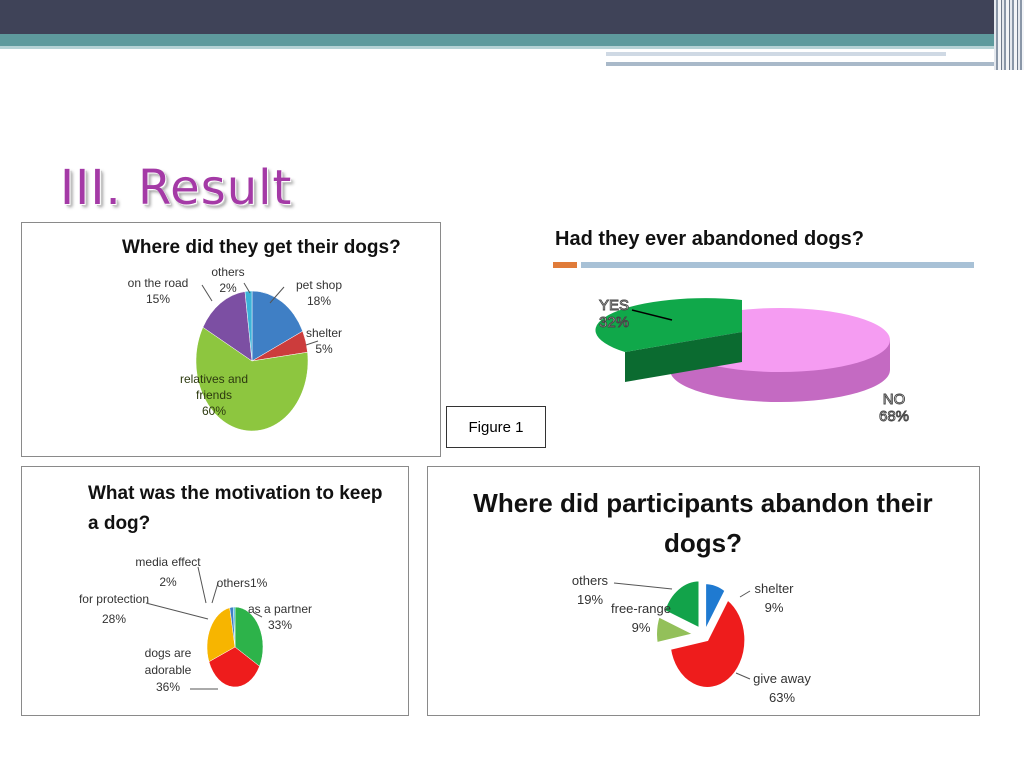 The height and width of the screenshot is (768, 1024). Describe the element at coordinates (641, 618) in the screenshot. I see `slice-label-free-range: free-range 9%` at that location.